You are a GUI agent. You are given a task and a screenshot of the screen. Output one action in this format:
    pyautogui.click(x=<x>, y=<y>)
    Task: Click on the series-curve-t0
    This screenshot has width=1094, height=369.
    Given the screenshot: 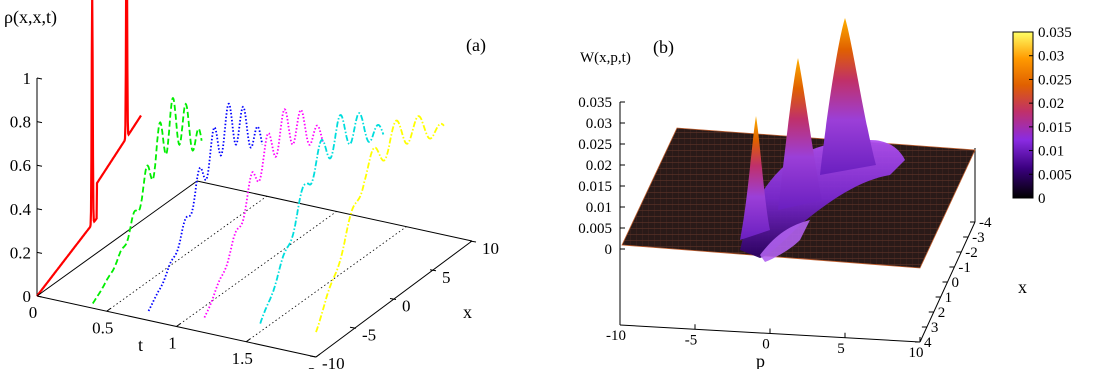 What is the action you would take?
    pyautogui.click(x=89, y=148)
    